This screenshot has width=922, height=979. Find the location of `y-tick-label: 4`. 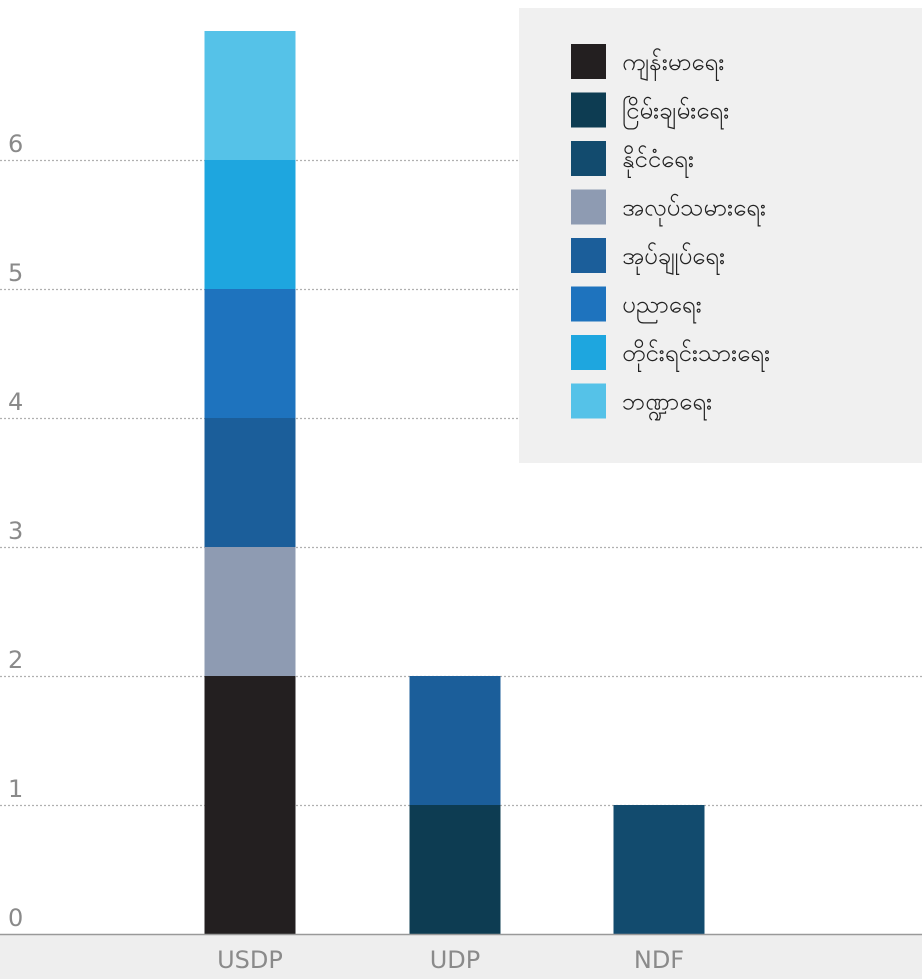

y-tick-label: 4 is located at coordinates (15, 402).